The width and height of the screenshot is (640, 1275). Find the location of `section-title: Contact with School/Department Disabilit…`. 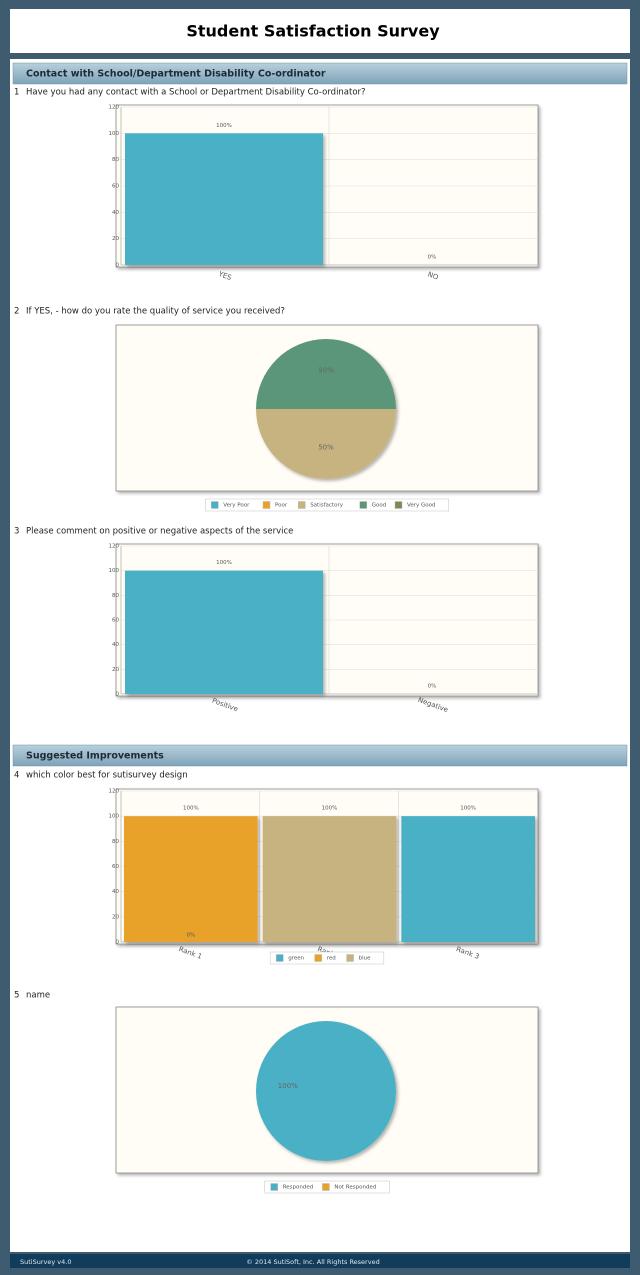

section-title: Contact with School/Department Disabilit… is located at coordinates (176, 74).